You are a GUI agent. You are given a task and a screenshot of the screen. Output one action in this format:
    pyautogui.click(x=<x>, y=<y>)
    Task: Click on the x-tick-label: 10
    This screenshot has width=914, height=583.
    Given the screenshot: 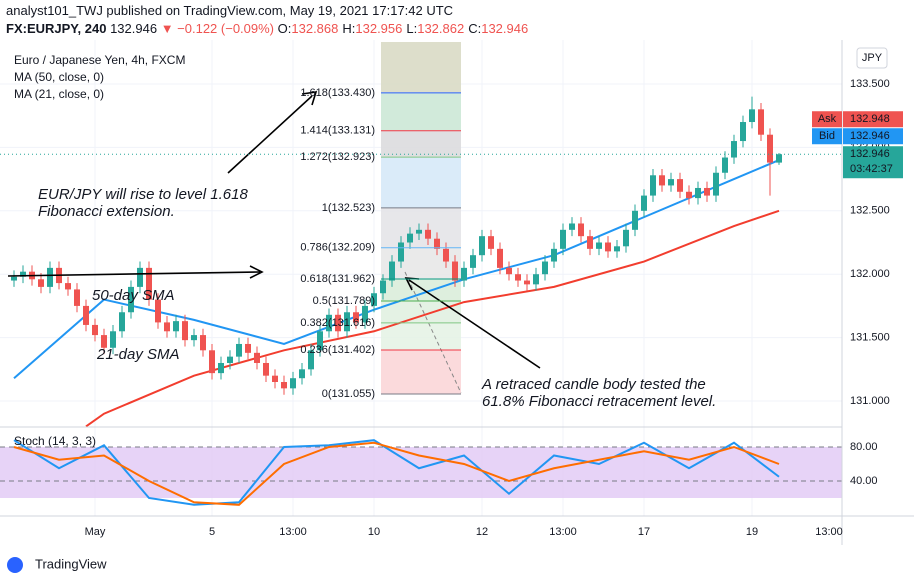 What is the action you would take?
    pyautogui.click(x=374, y=532)
    